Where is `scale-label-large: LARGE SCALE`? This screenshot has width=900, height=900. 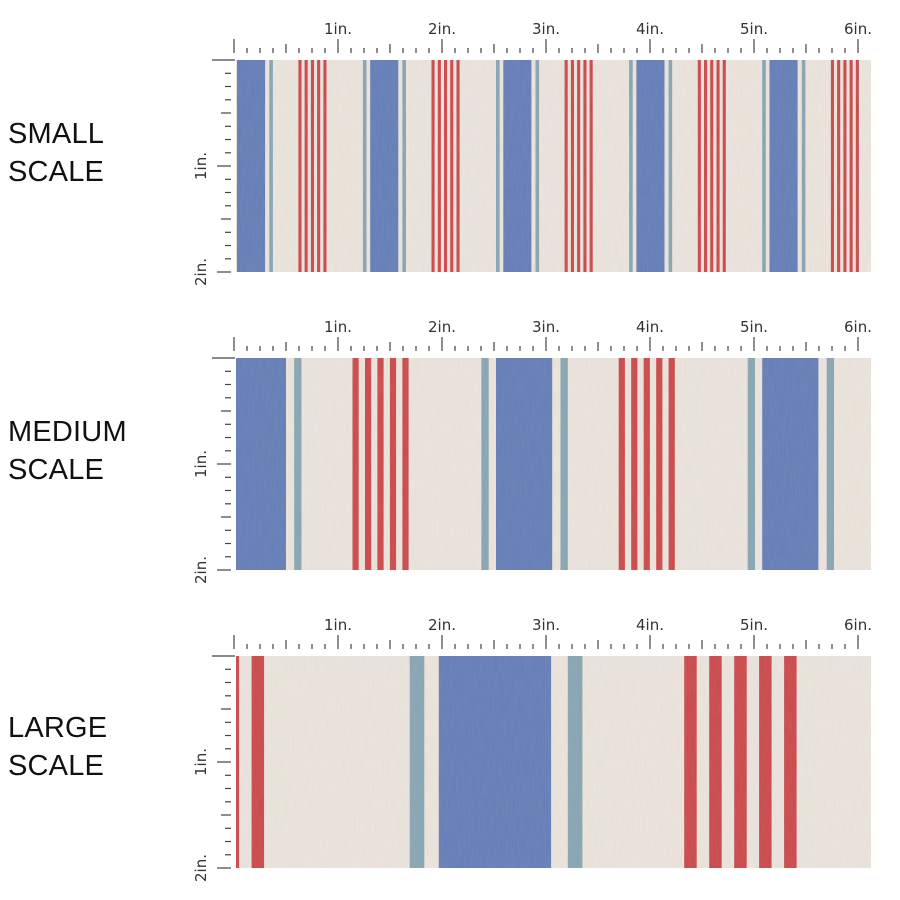 scale-label-large: LARGE SCALE is located at coordinates (57, 747).